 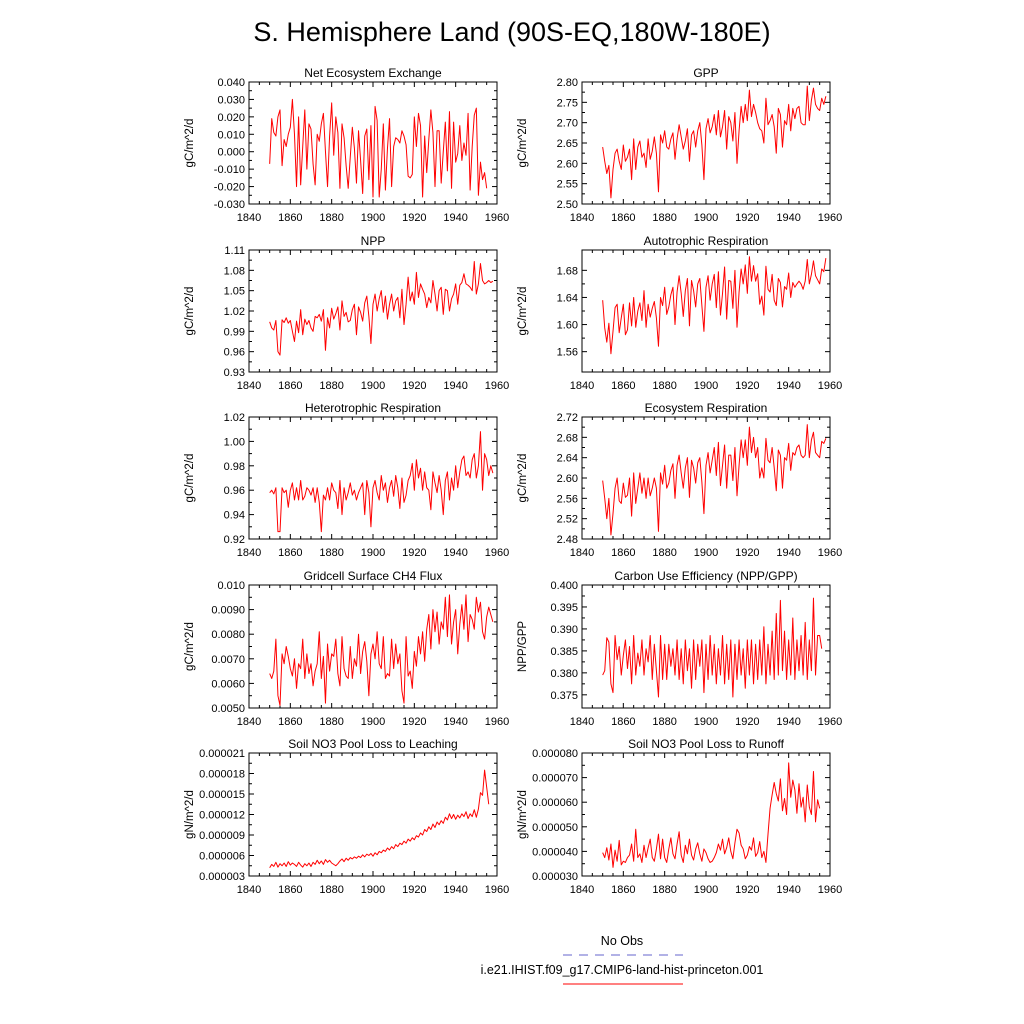 I want to click on y-tick-label: 0.000012, so click(x=222, y=816).